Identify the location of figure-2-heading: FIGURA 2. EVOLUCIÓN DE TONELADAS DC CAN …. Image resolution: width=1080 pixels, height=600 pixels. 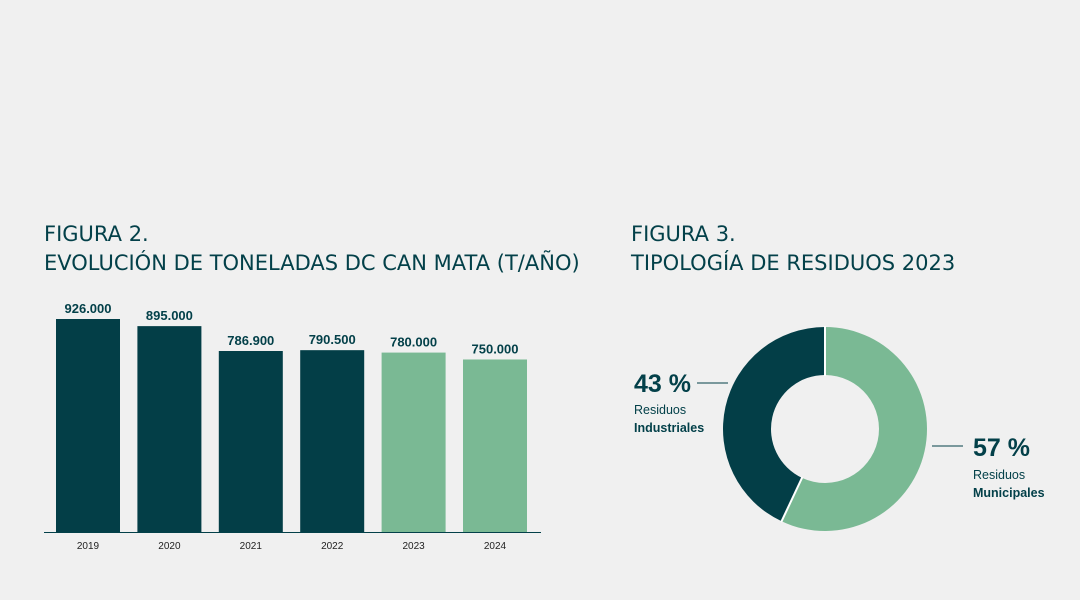
(312, 249).